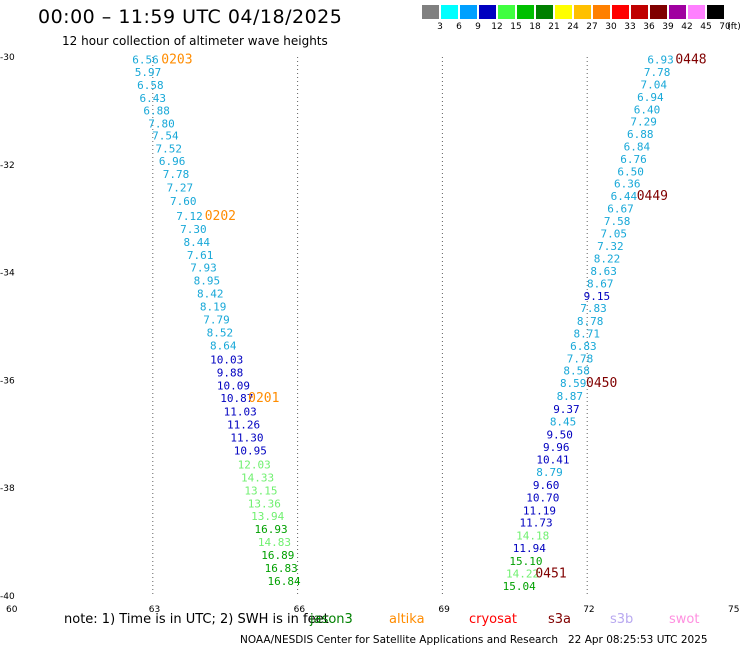 The image size is (740, 650). What do you see at coordinates (189, 216) in the screenshot?
I see `wave-height-point: 7.12` at bounding box center [189, 216].